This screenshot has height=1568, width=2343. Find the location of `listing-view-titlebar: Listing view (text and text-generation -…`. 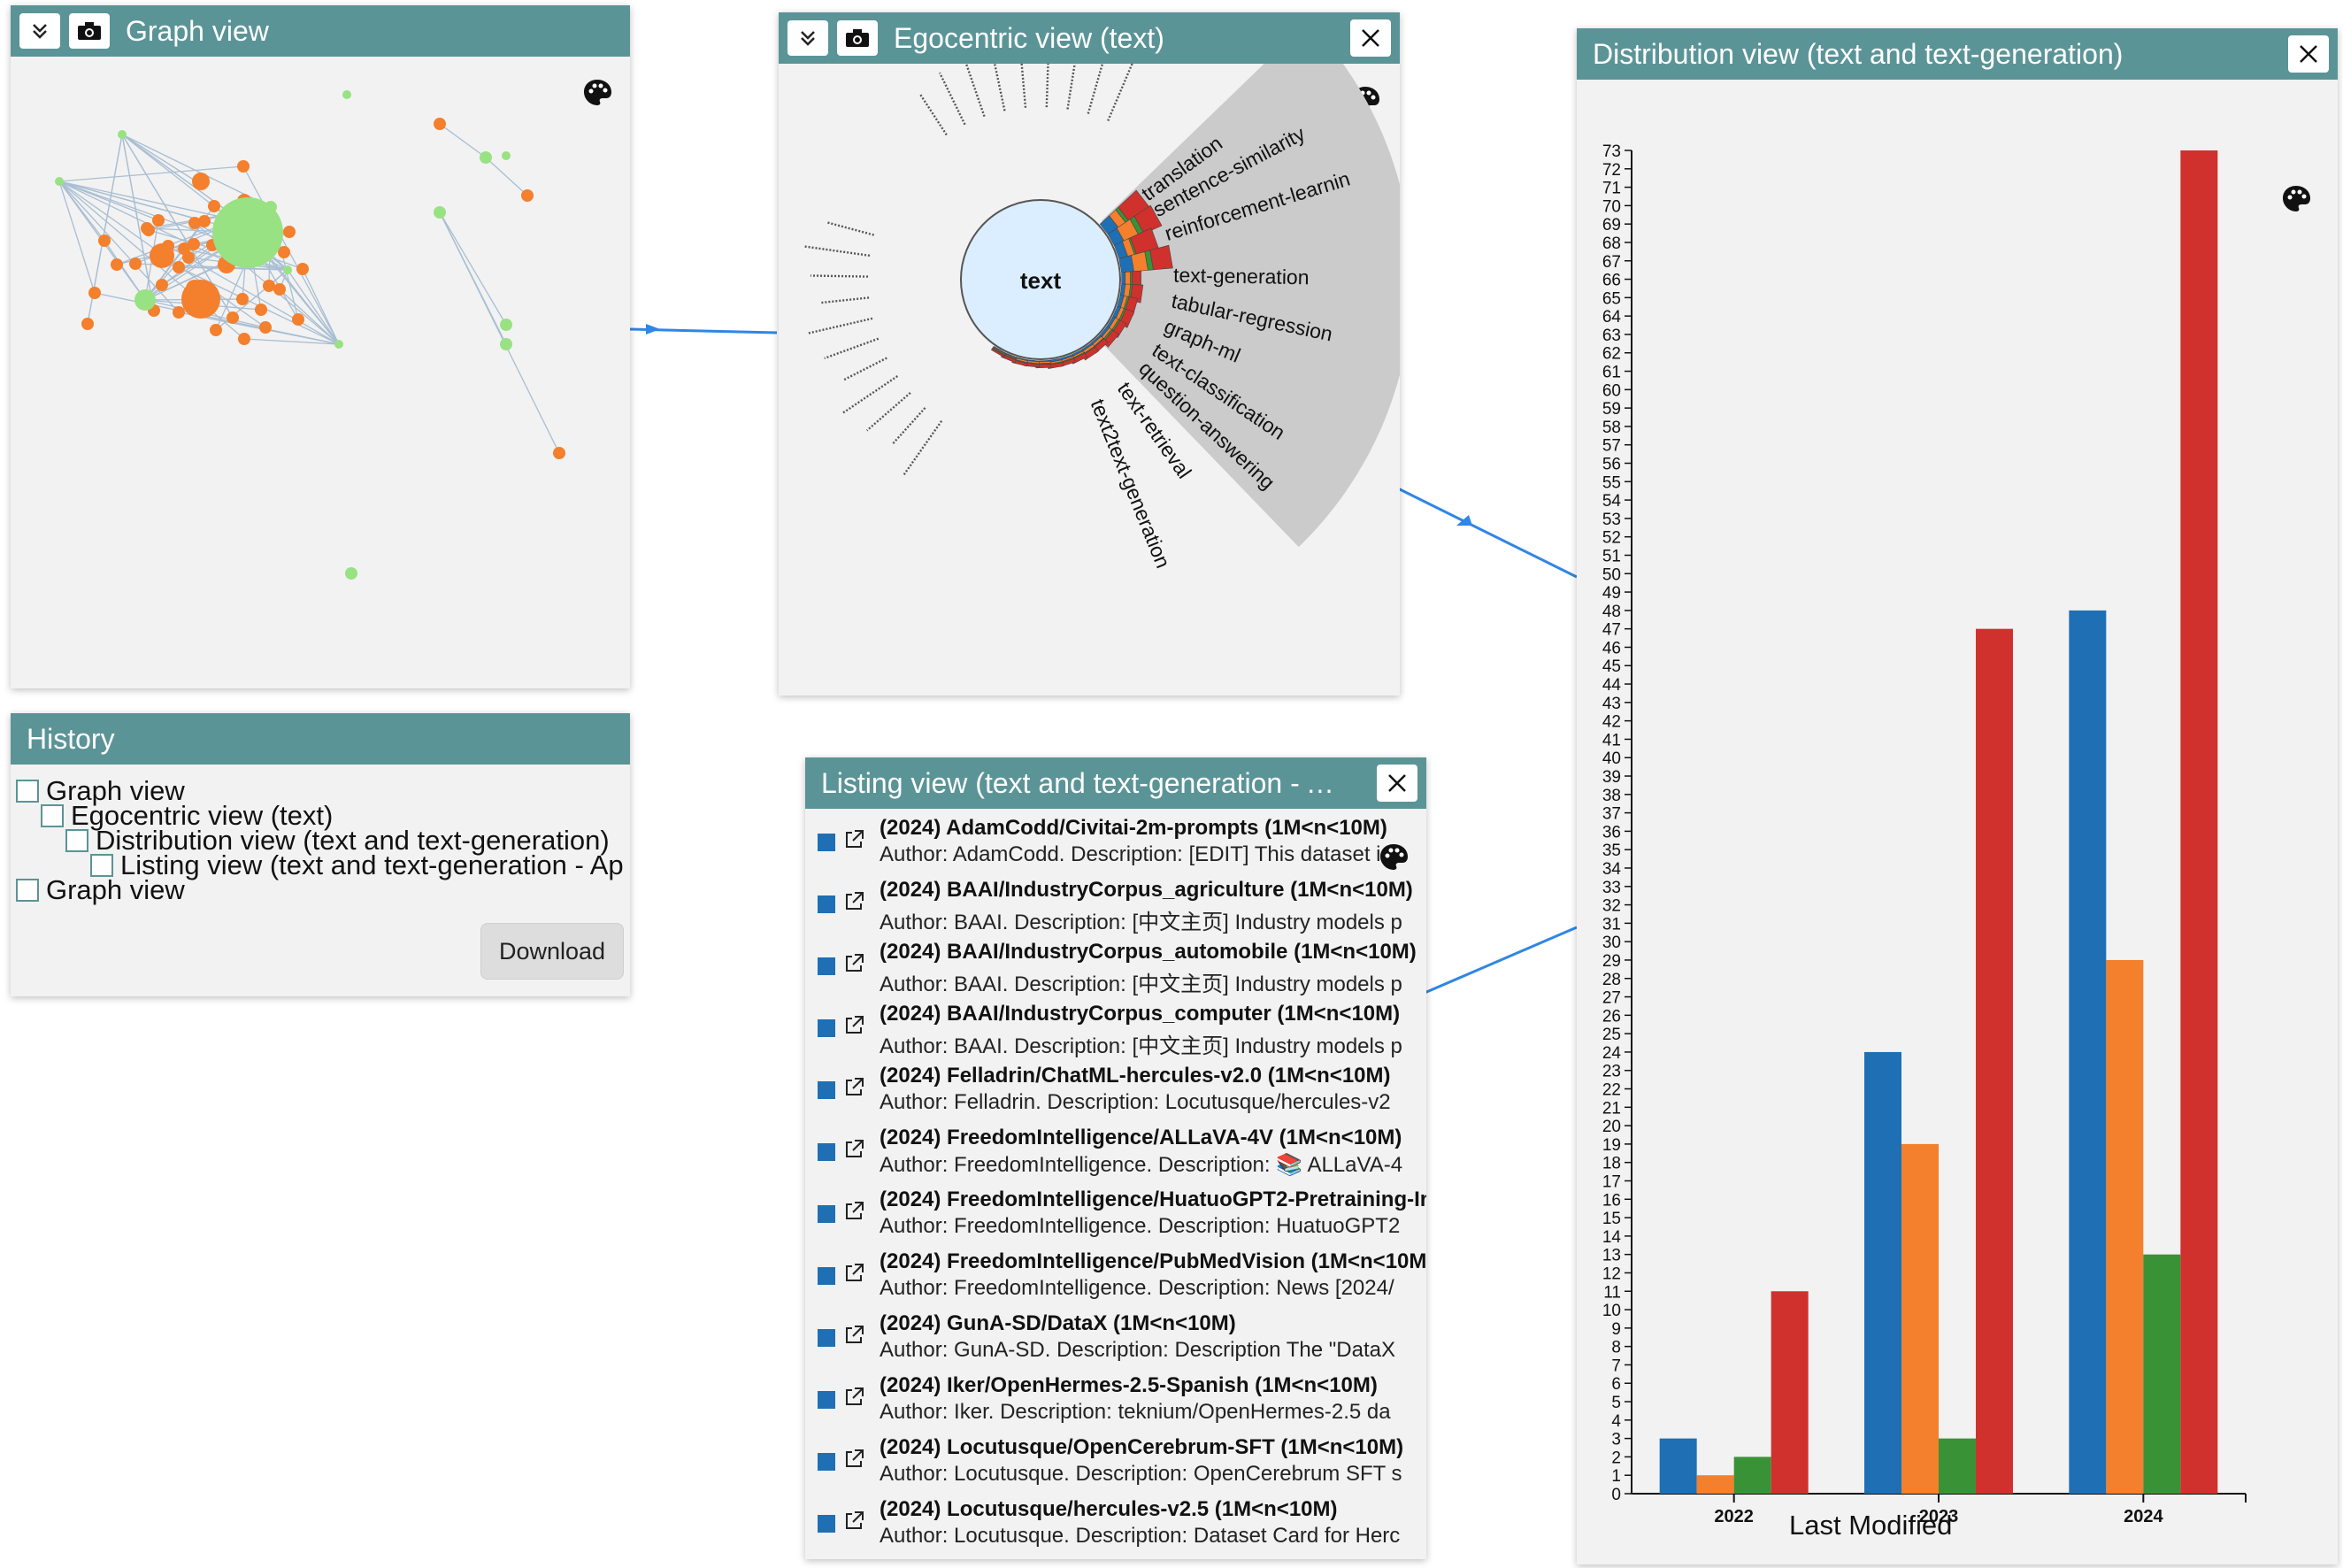

listing-view-titlebar: Listing view (text and text-generation -… is located at coordinates (1115, 783).